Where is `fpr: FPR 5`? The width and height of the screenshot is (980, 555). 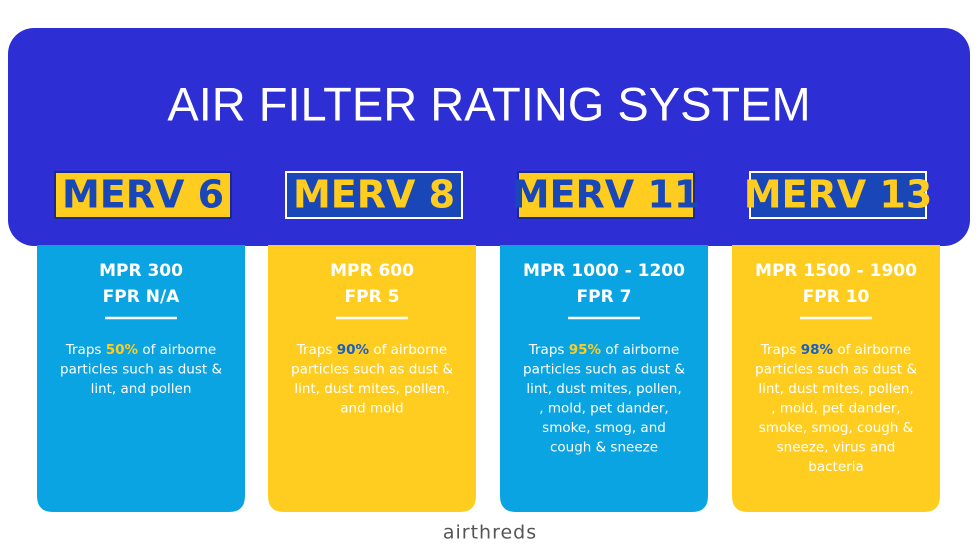
fpr: FPR 5 is located at coordinates (372, 297).